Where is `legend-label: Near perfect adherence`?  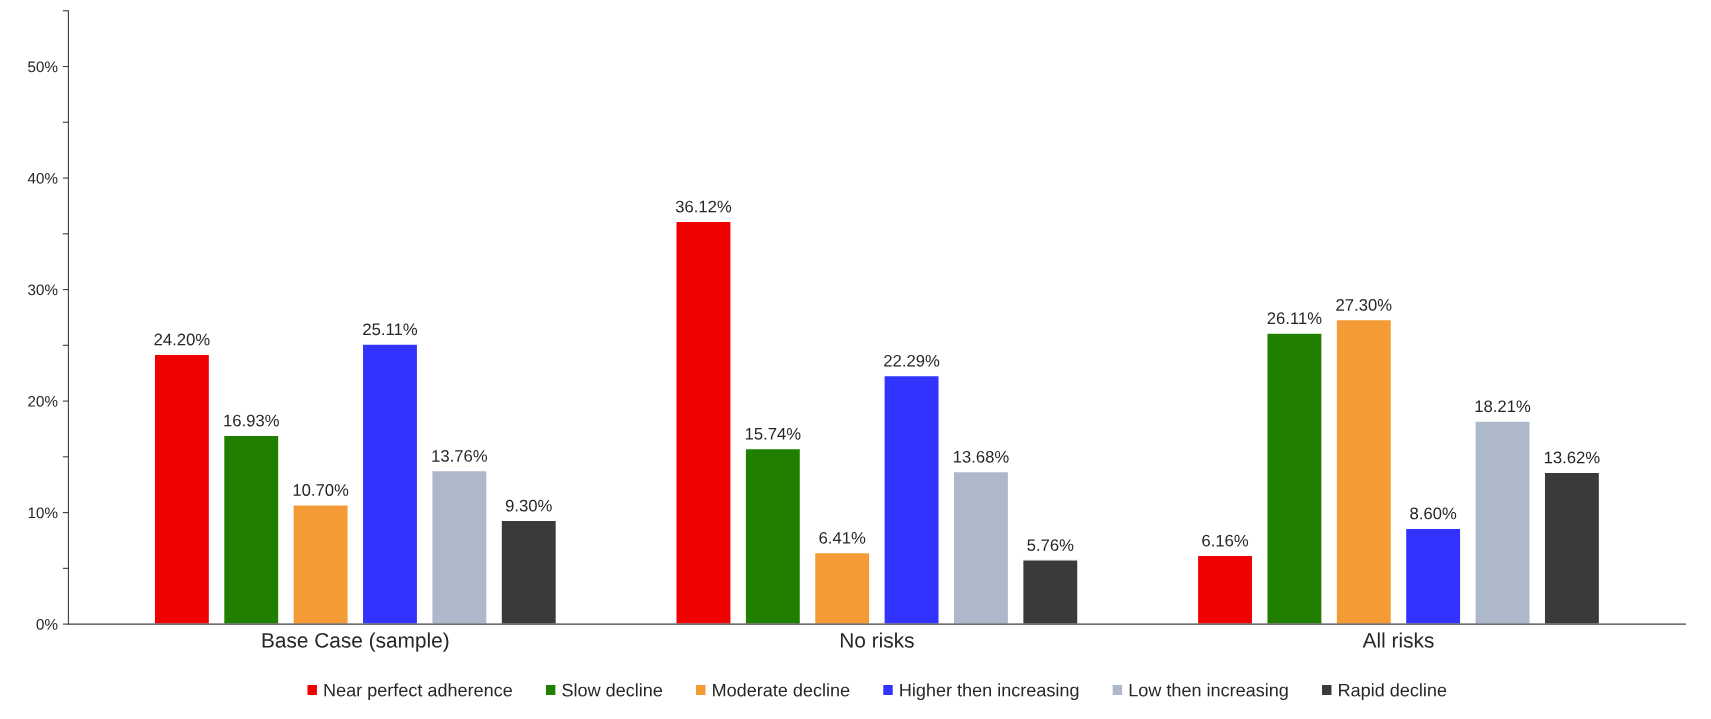
legend-label: Near perfect adherence is located at coordinates (418, 692).